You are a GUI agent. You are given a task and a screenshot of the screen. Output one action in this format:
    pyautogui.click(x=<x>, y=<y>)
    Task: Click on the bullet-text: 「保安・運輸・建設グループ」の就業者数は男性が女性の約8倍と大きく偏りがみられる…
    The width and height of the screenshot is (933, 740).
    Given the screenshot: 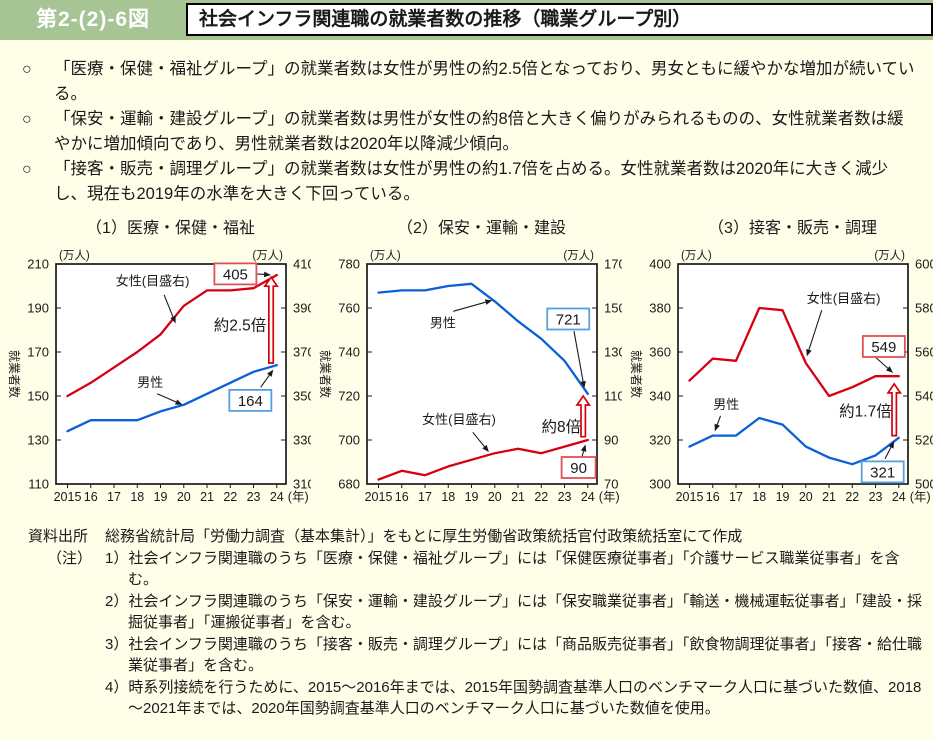 What is the action you would take?
    pyautogui.click(x=479, y=131)
    